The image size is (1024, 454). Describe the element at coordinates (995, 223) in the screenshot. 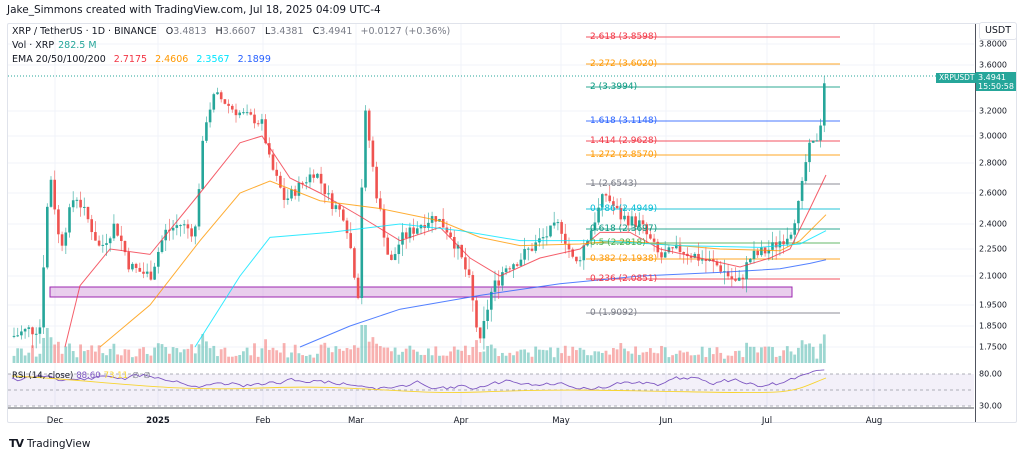

I see `price-axis` at that location.